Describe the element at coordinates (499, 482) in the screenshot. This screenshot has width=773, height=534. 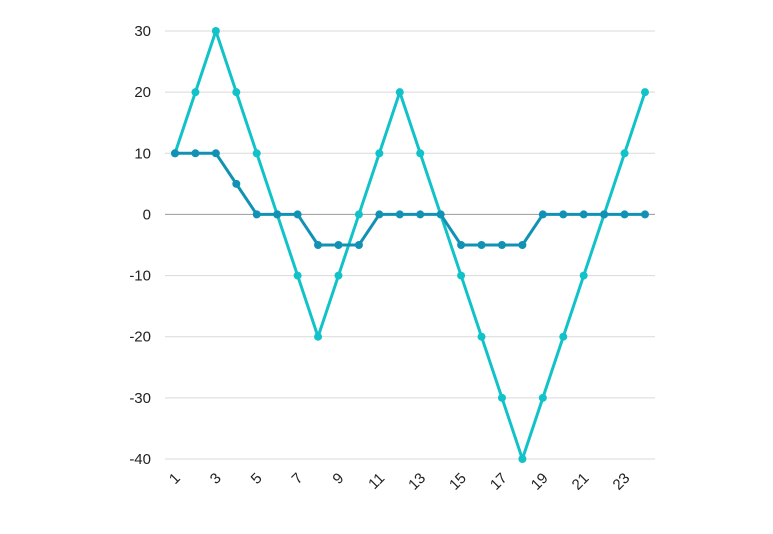
I see `x-tick-label: 17` at that location.